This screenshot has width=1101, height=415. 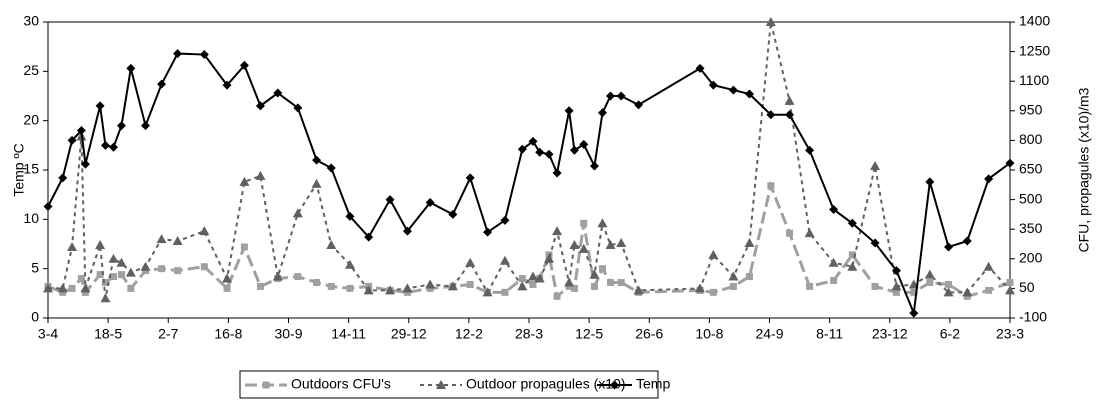 I want to click on legend-label: Outdoor propagules (x10), so click(x=546, y=384).